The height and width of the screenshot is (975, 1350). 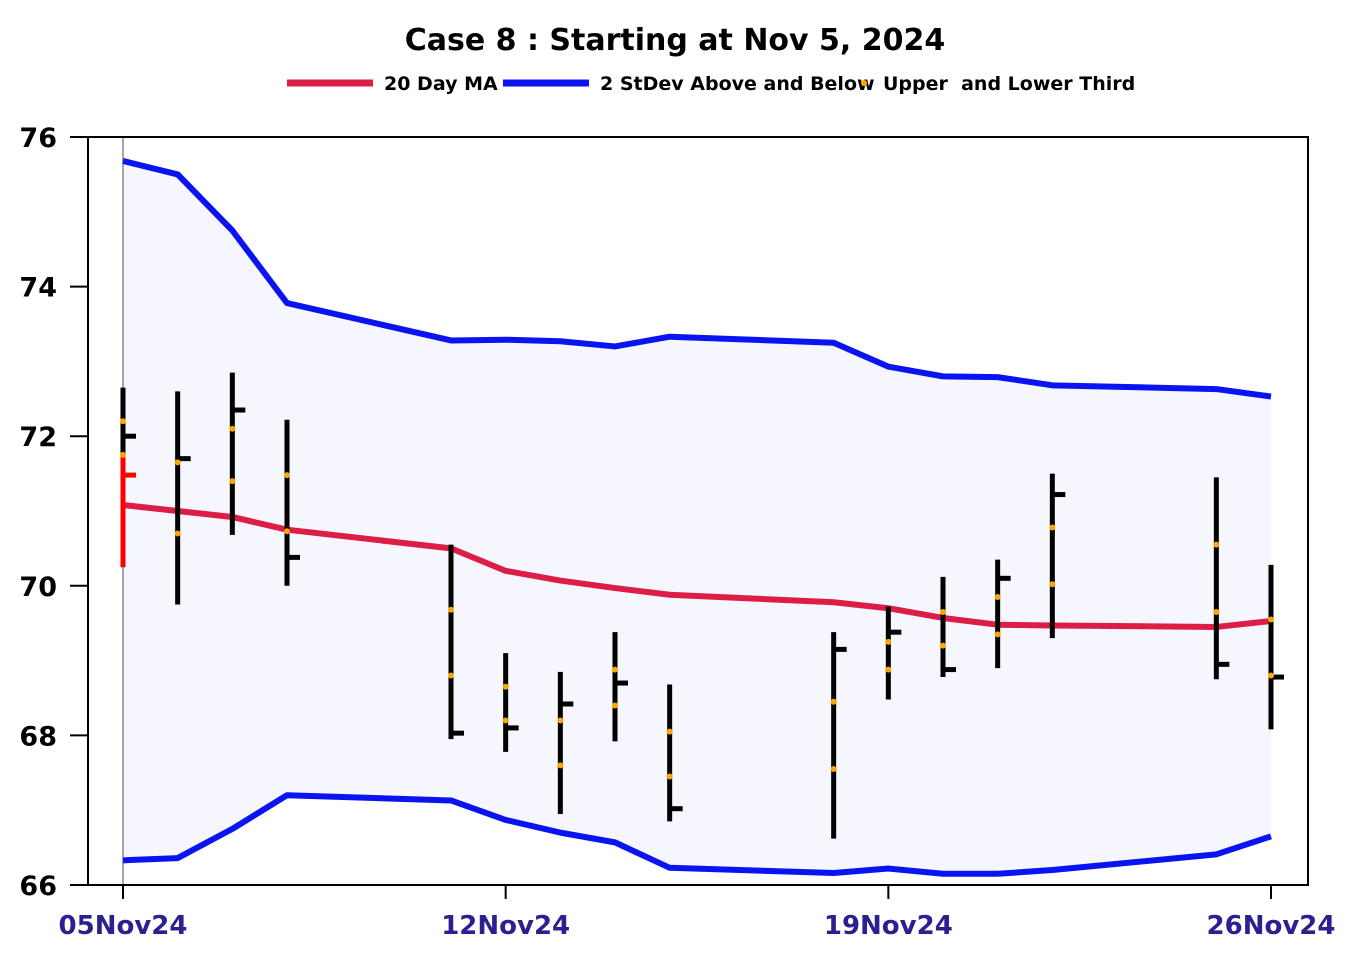 What do you see at coordinates (38, 736) in the screenshot?
I see `y-tick-label: 68` at bounding box center [38, 736].